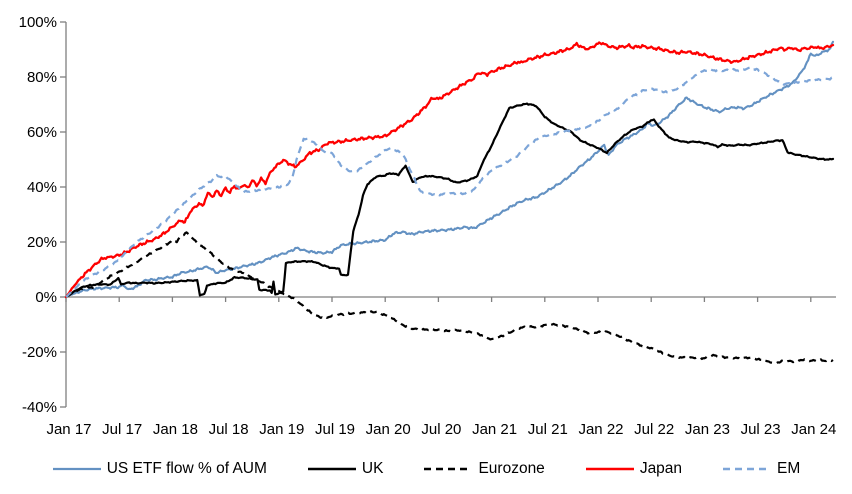 The image size is (852, 494). What do you see at coordinates (761, 429) in the screenshot?
I see `x-axis-tick-label: Jul 23` at bounding box center [761, 429].